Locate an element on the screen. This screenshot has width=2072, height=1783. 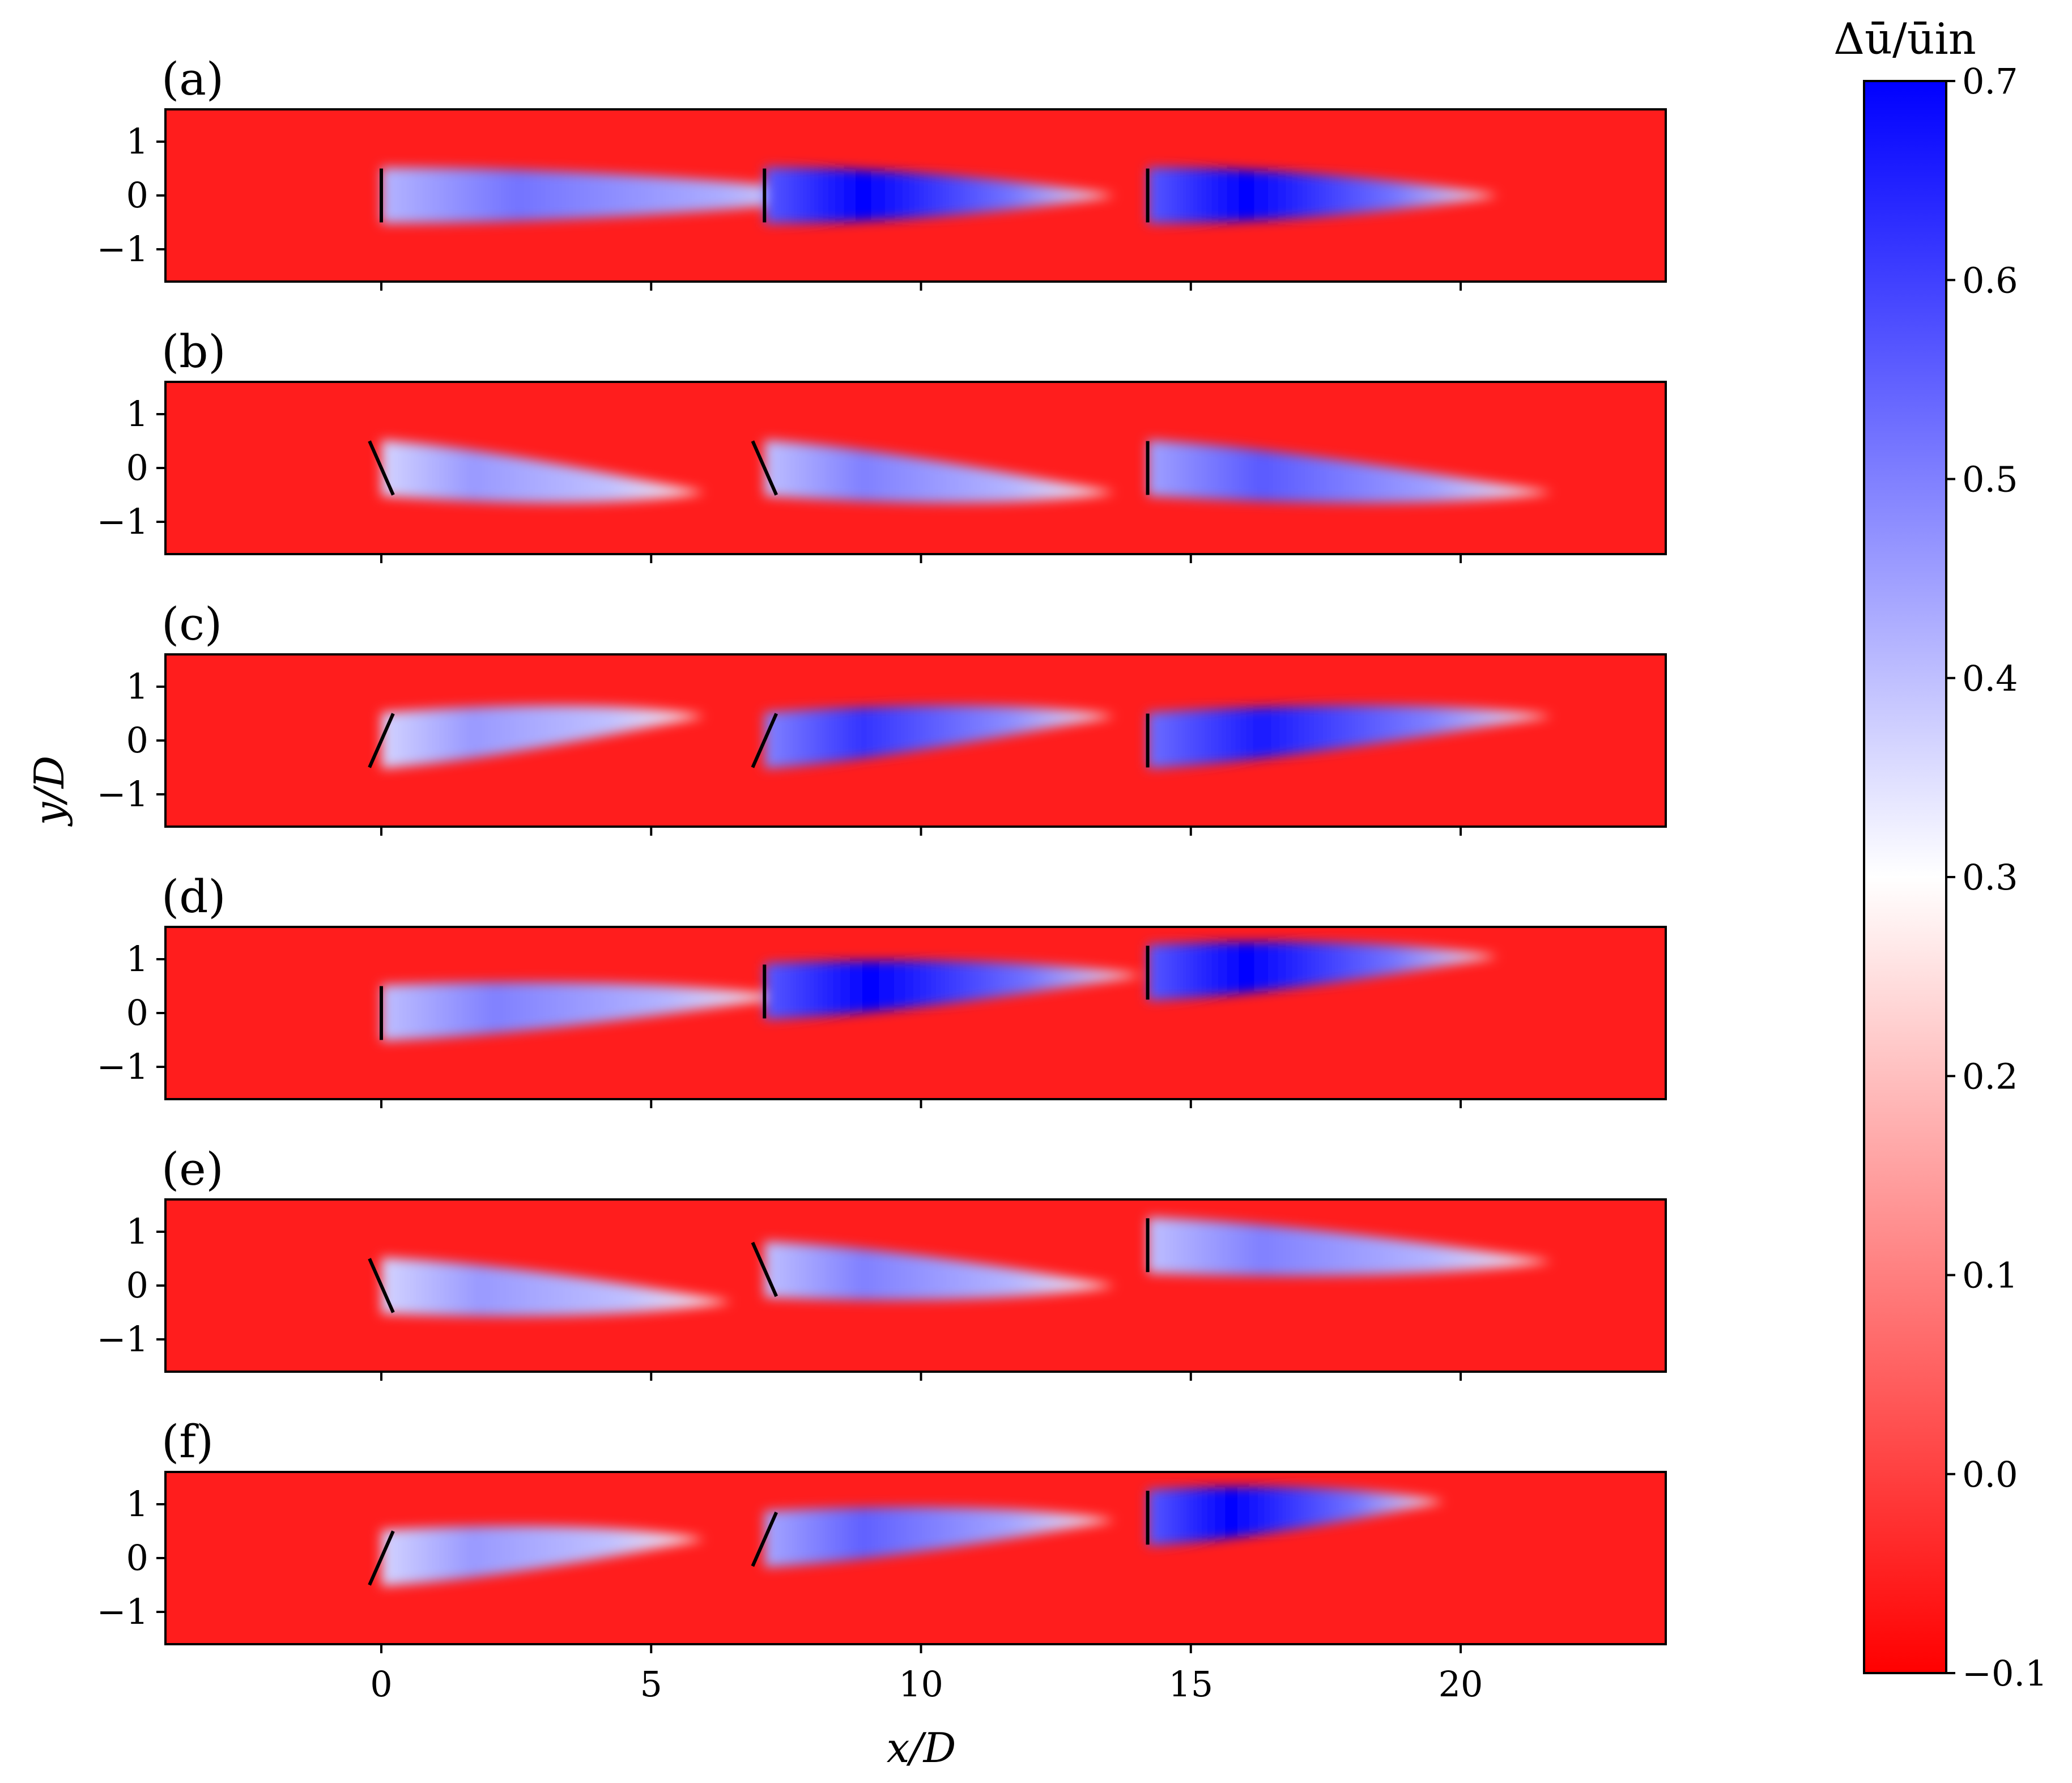
x-tick-label: 0 is located at coordinates (381, 1684).